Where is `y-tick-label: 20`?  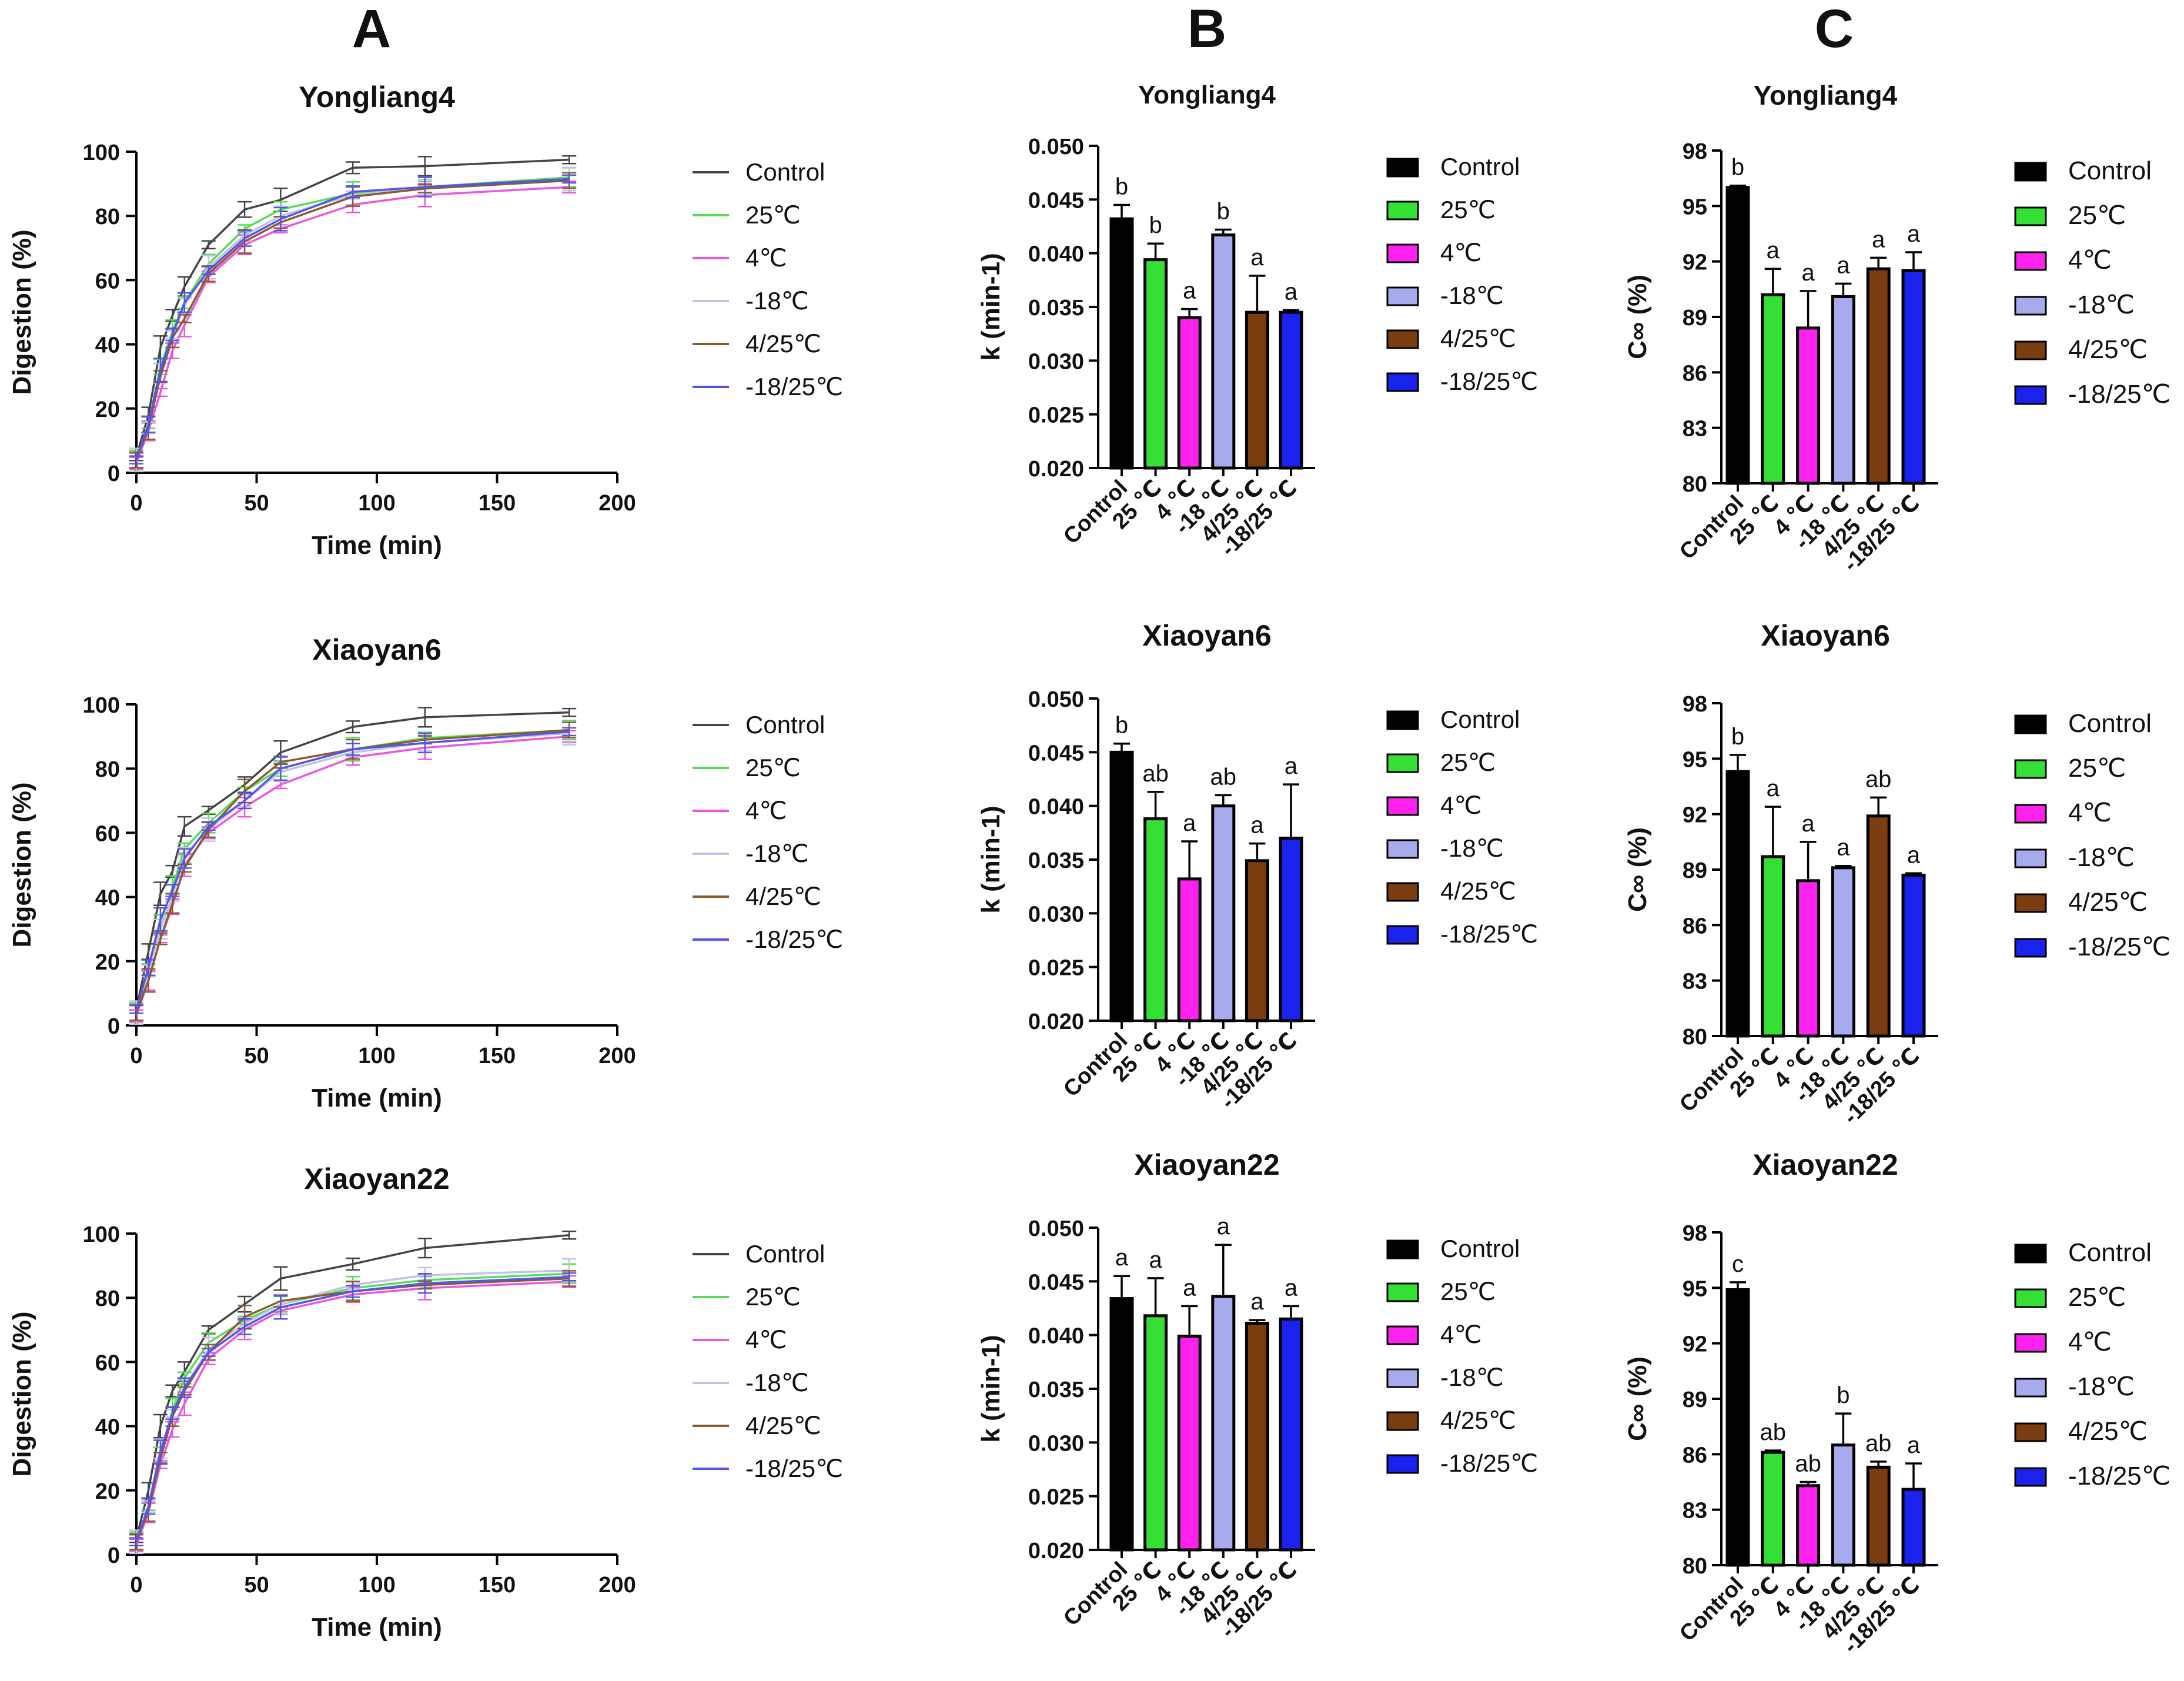 y-tick-label: 20 is located at coordinates (107, 1491).